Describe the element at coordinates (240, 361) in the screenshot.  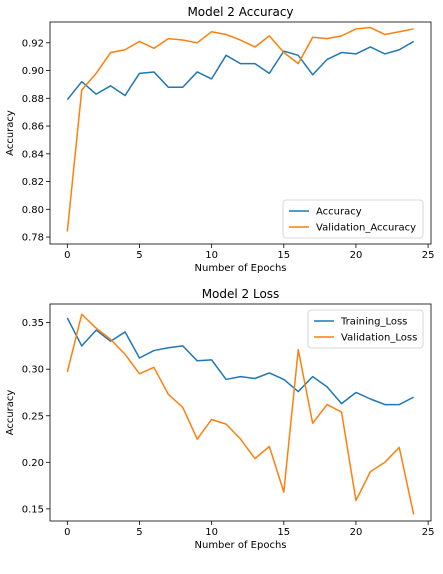
I see `series-line-training-loss` at that location.